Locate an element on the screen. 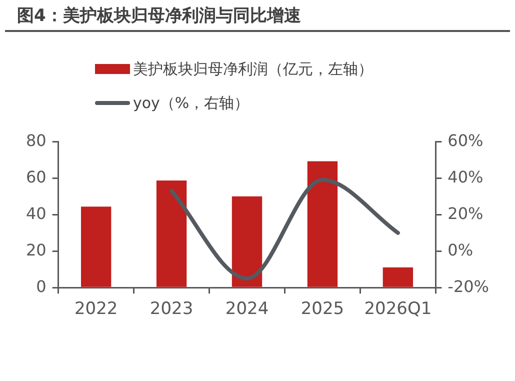 The image size is (515, 381). y-tick-label: 80 is located at coordinates (36, 140).